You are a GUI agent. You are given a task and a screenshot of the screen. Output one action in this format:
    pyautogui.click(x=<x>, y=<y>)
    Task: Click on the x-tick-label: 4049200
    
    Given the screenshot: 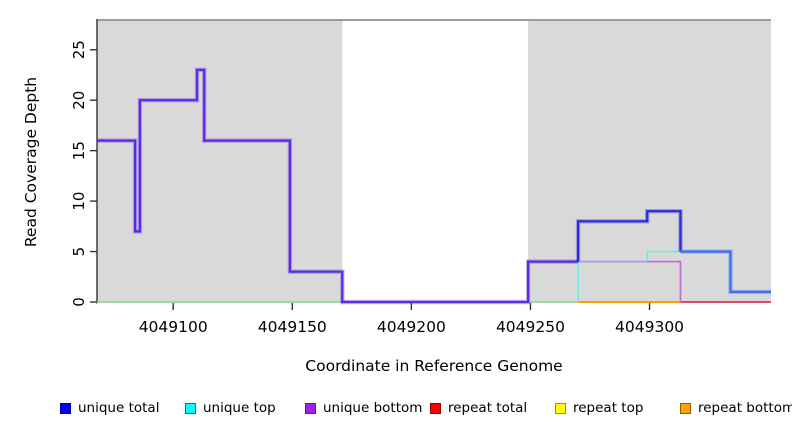 What is the action you would take?
    pyautogui.click(x=411, y=327)
    